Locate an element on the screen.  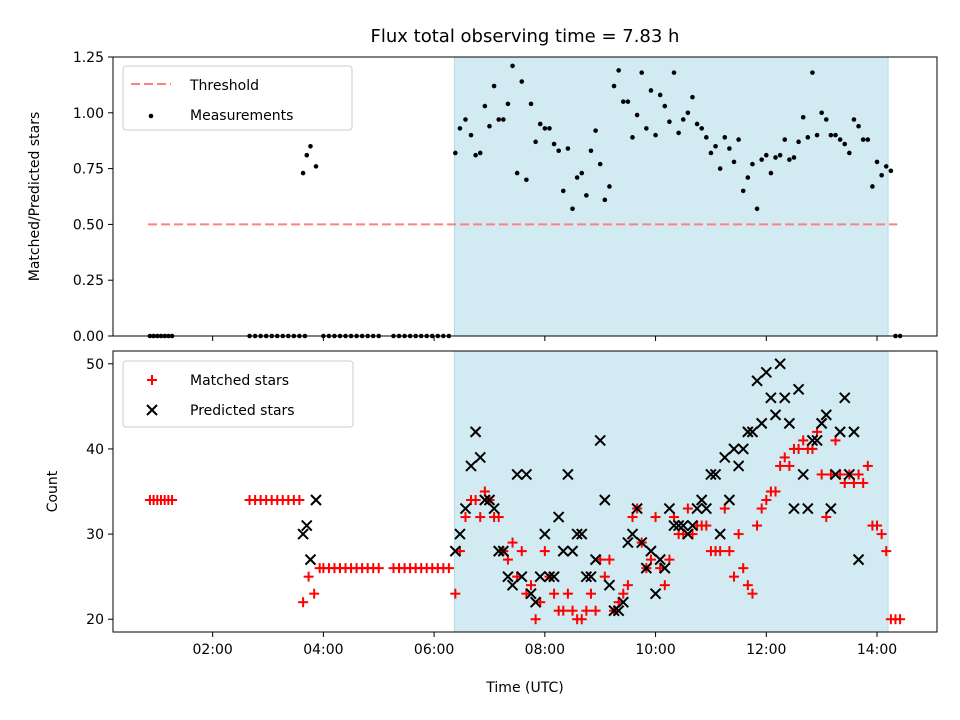
legend-predicted-swatch is located at coordinates (152, 410).